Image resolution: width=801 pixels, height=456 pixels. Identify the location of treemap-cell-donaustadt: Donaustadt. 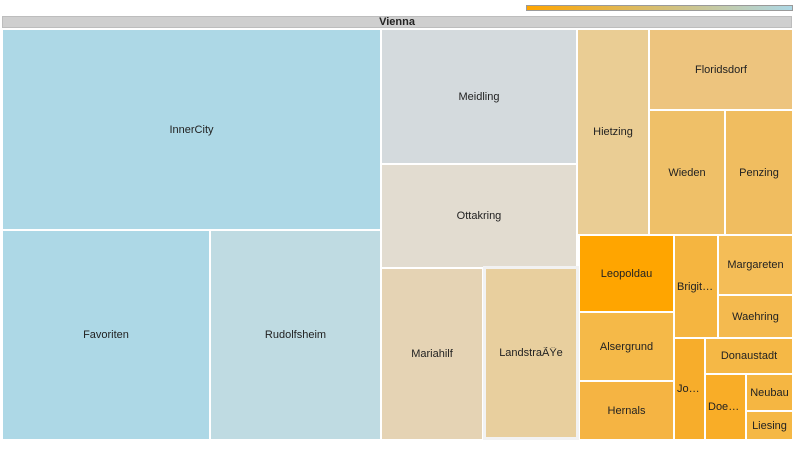
(749, 356).